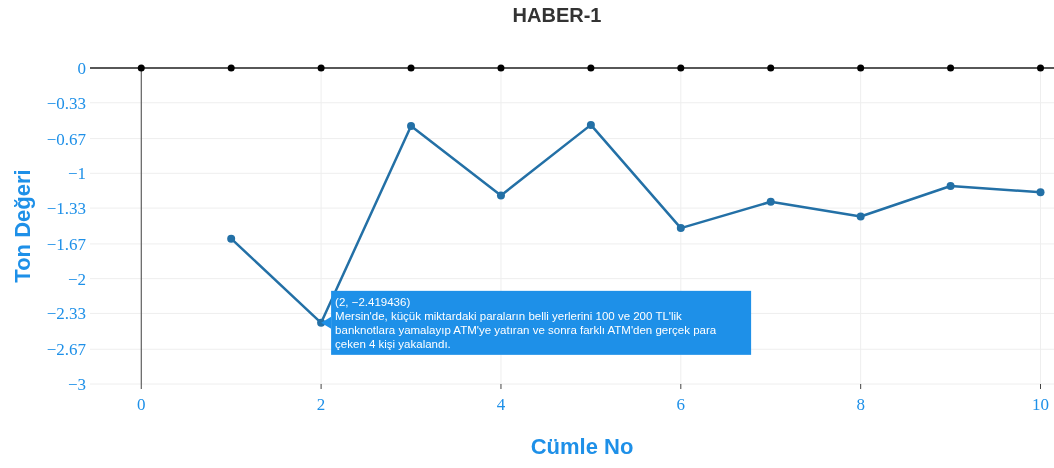 The width and height of the screenshot is (1054, 468). What do you see at coordinates (141, 404) in the screenshot?
I see `x-tick-label: 0` at bounding box center [141, 404].